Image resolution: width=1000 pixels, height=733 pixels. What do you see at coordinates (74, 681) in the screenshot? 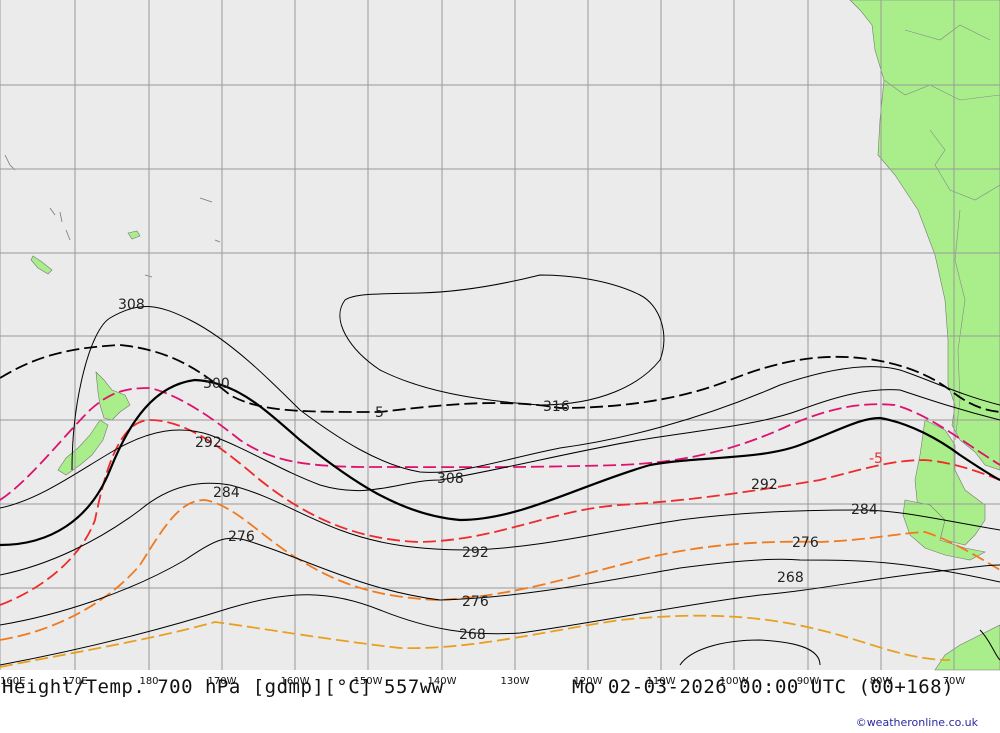
I see `longitude-label: 170E` at bounding box center [74, 681].